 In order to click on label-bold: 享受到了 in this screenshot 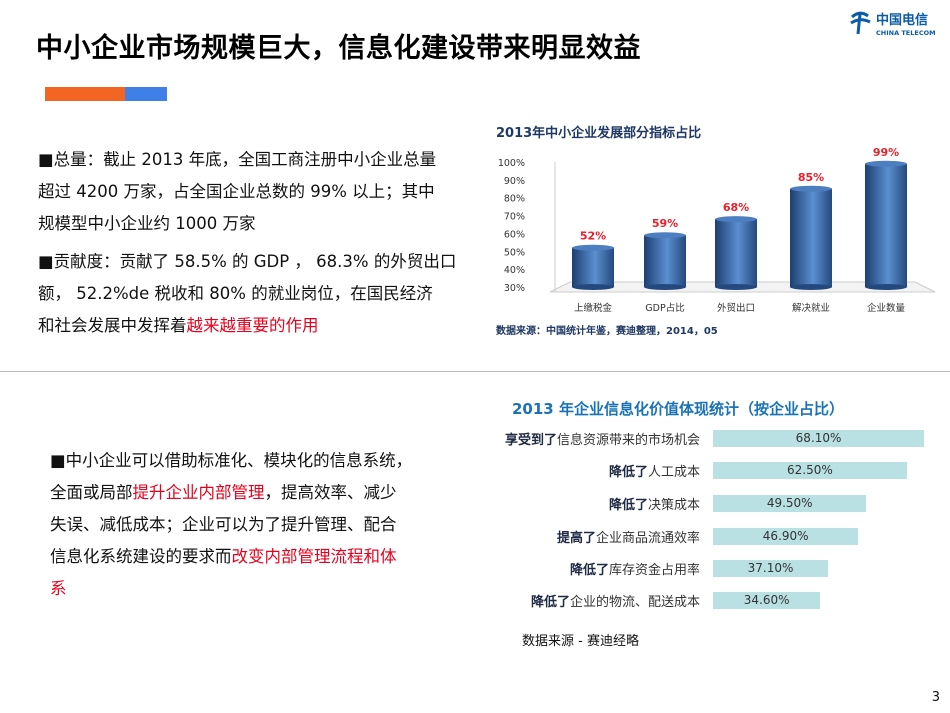, I will do `click(530, 440)`.